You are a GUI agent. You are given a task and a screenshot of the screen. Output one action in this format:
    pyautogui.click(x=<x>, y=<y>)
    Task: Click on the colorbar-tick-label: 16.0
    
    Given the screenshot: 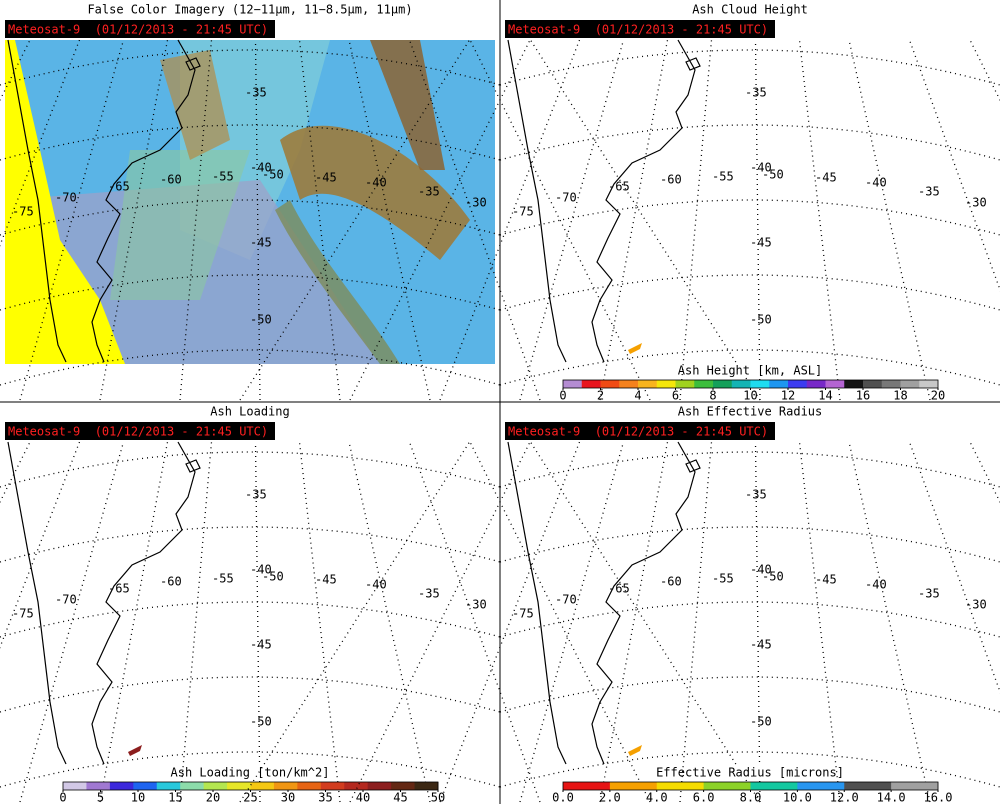 What is the action you would take?
    pyautogui.click(x=938, y=797)
    